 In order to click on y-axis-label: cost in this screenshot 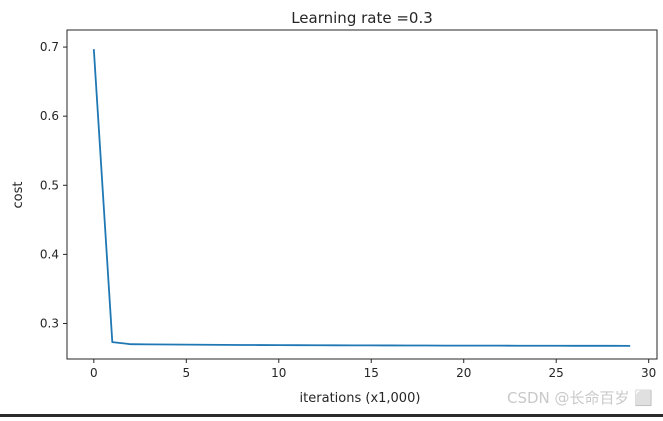, I will do `click(18, 195)`.